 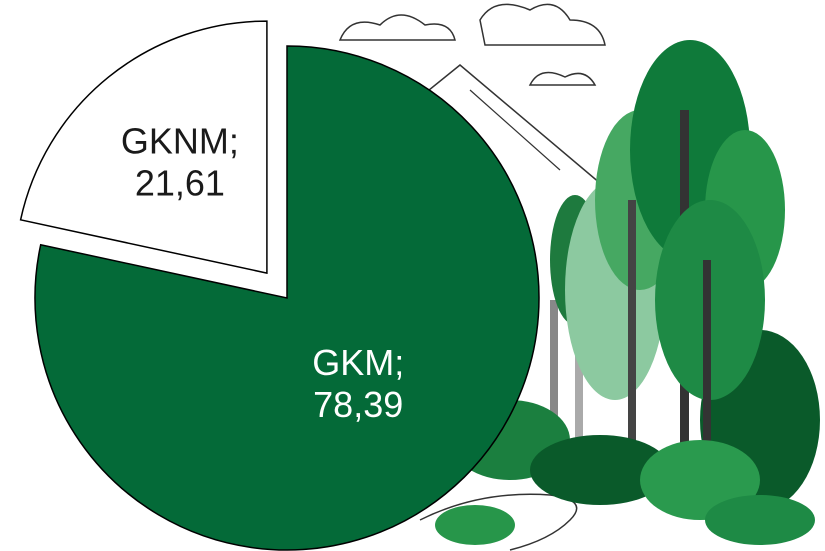 I want to click on pie-slice, so click(x=143, y=147).